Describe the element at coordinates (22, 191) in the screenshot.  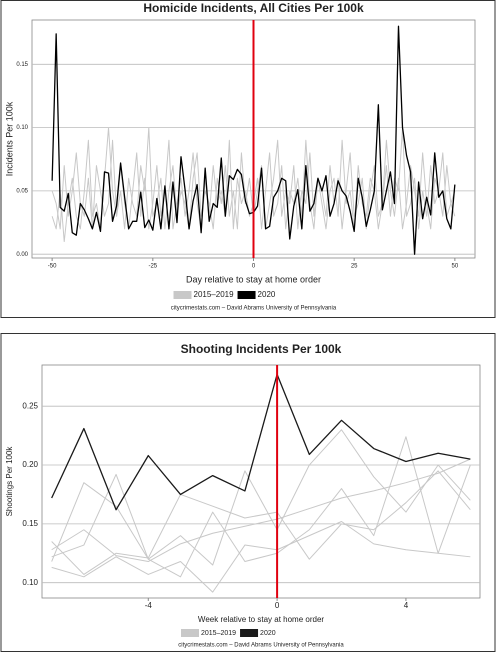
I see `y-tick-label: 0.05` at that location.